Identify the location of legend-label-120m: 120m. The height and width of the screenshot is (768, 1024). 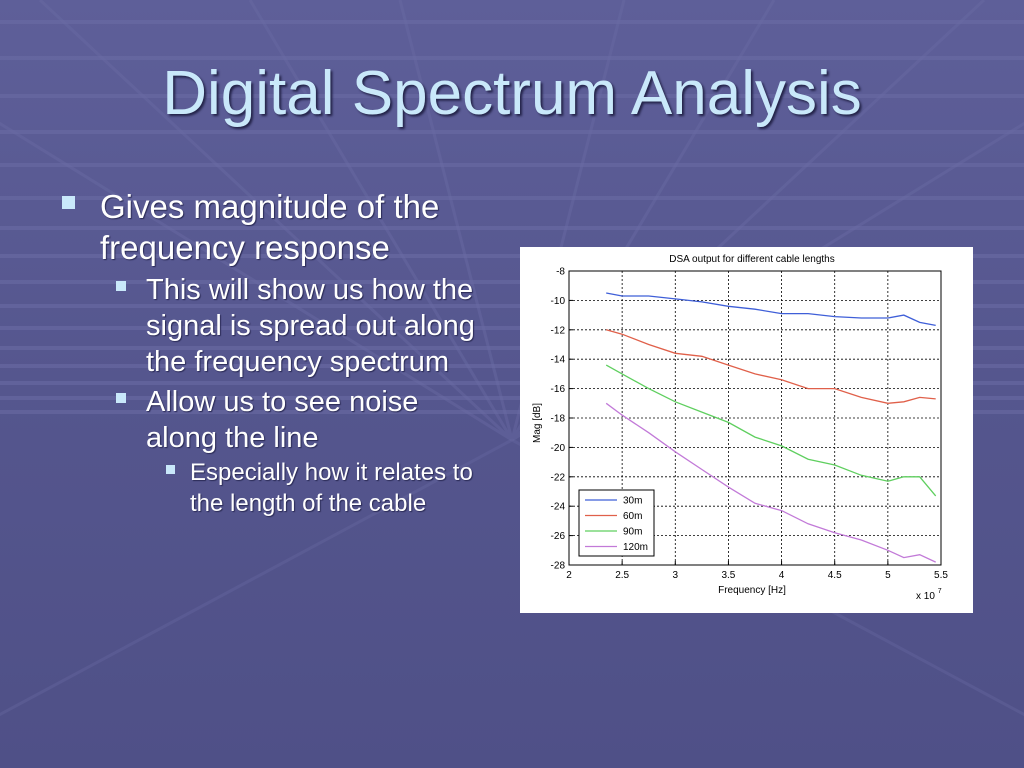
(635, 547).